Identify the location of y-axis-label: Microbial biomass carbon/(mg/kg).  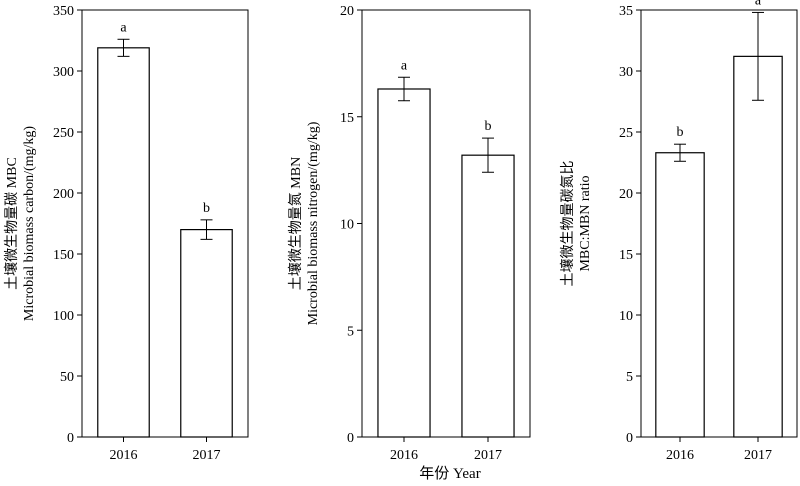
(29, 224).